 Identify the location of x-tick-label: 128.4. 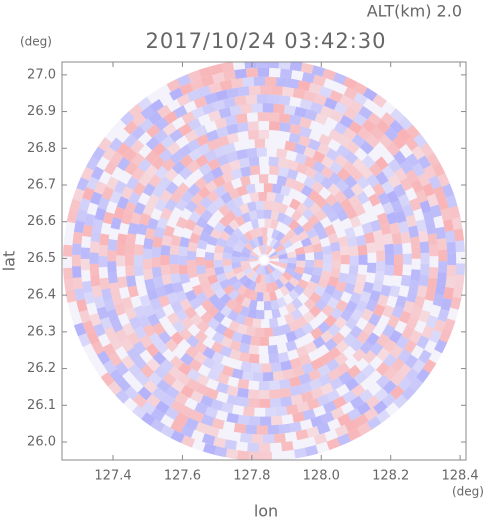
(459, 476).